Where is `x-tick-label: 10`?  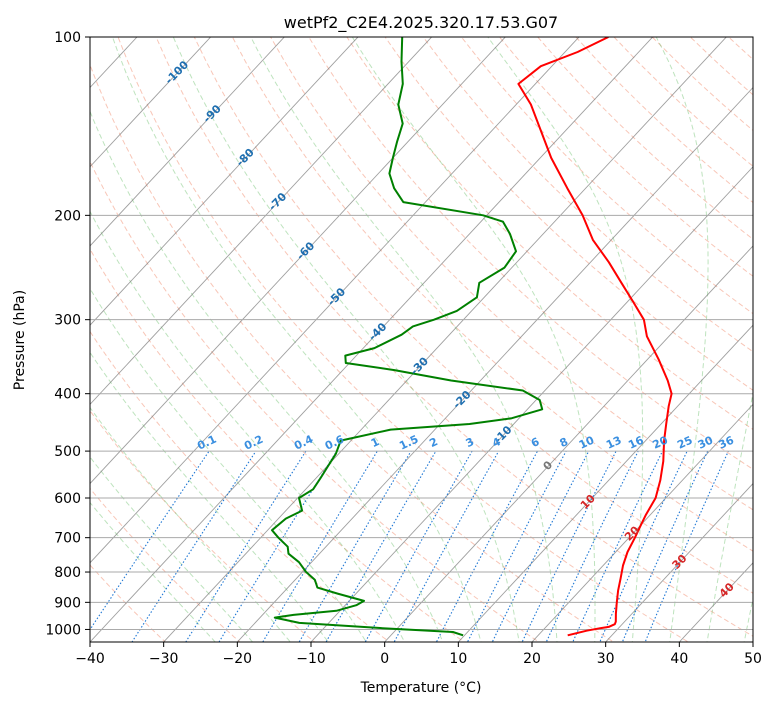 x-tick-label: 10 is located at coordinates (458, 659).